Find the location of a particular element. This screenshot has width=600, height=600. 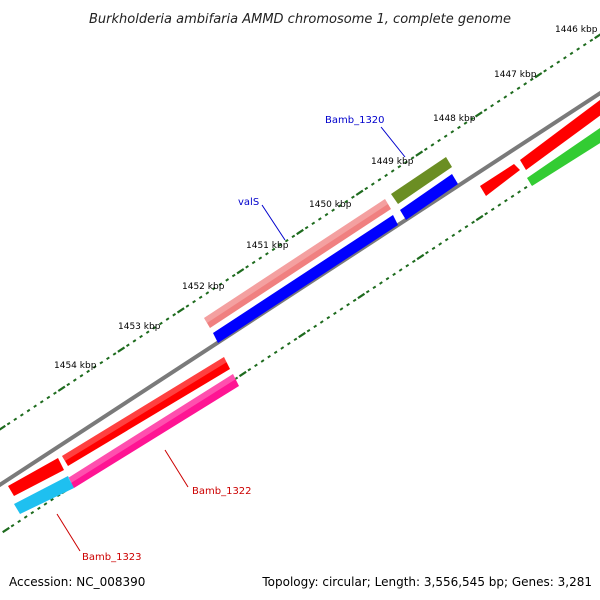

gene-vals is located at coordinates (297, 263).